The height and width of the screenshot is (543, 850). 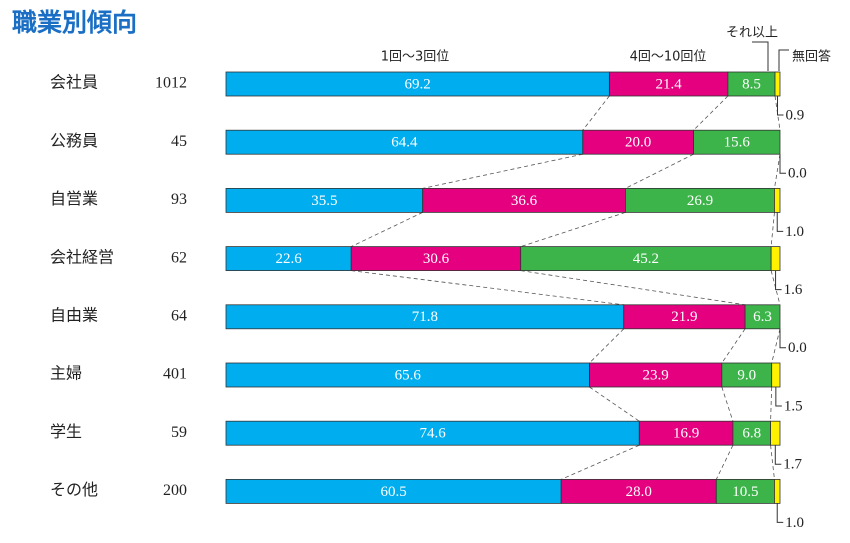 What do you see at coordinates (794, 232) in the screenshot?
I see `value-label: 1.0` at bounding box center [794, 232].